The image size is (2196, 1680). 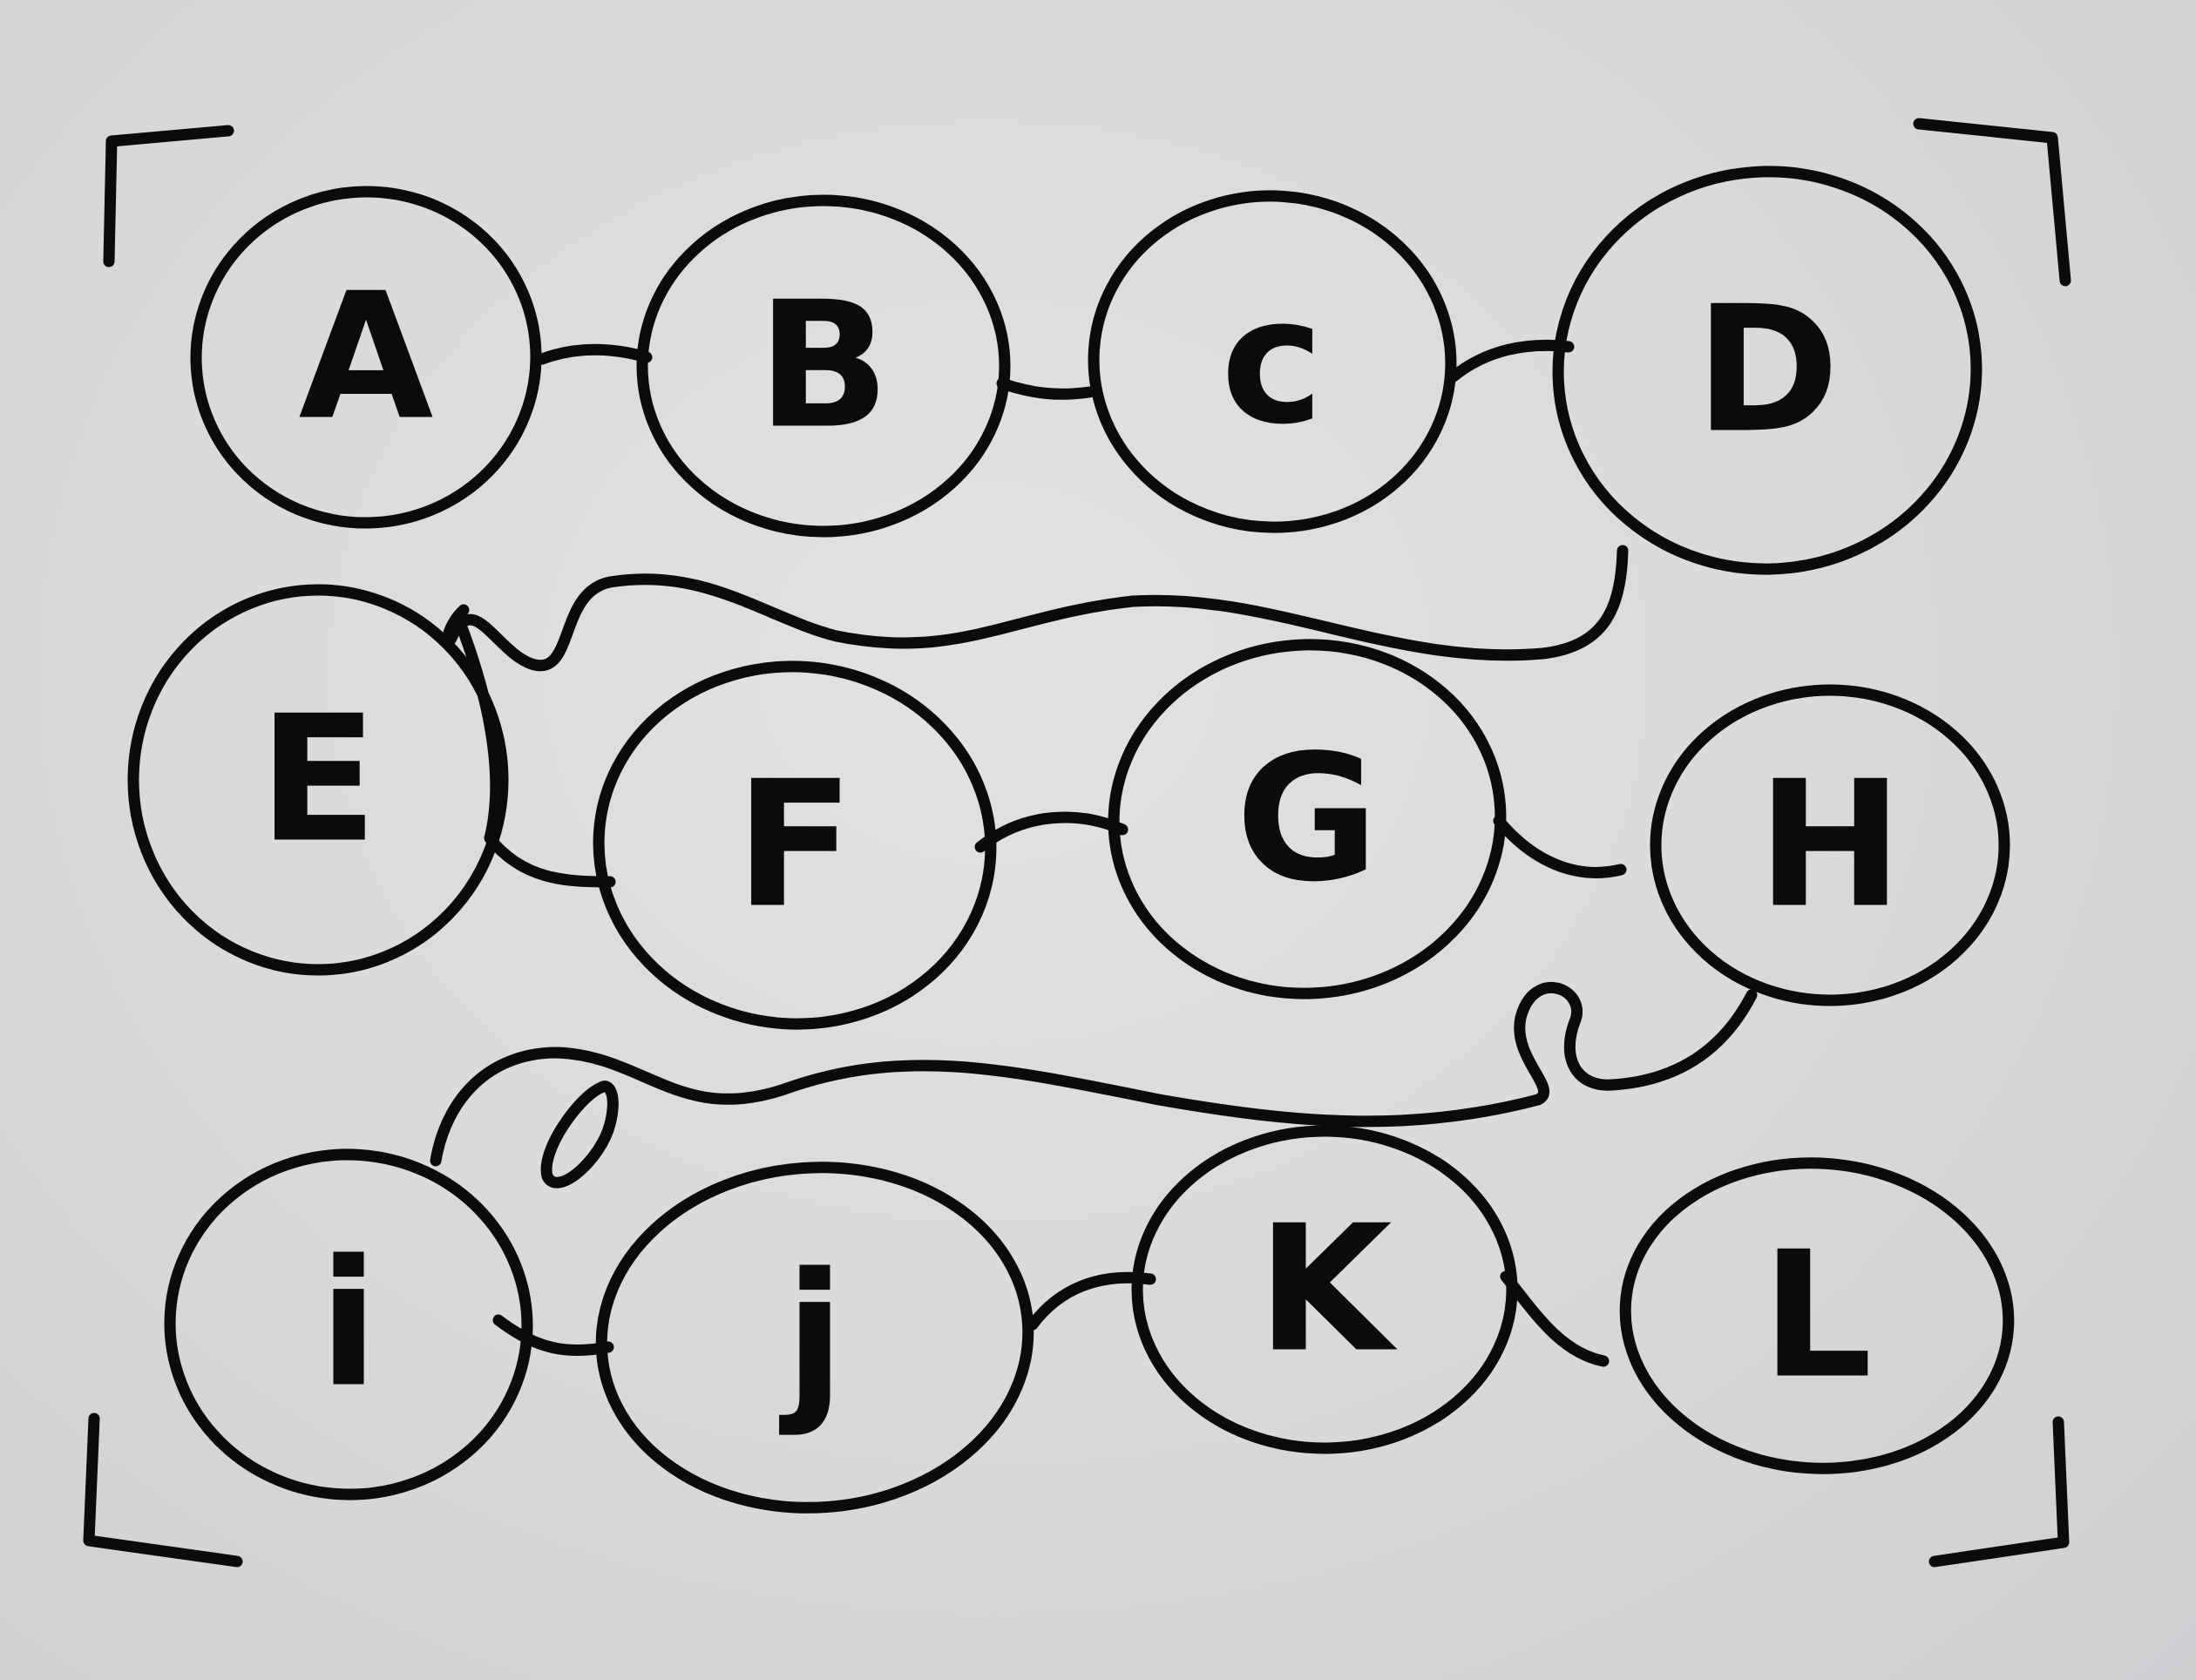 I want to click on connector-k-l, so click(x=1555, y=1318).